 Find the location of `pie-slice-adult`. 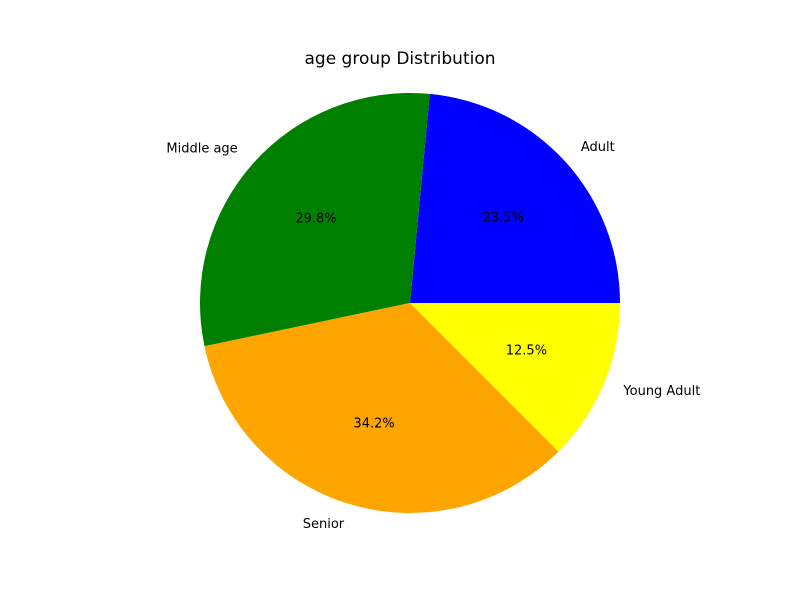

pie-slice-adult is located at coordinates (515, 198).